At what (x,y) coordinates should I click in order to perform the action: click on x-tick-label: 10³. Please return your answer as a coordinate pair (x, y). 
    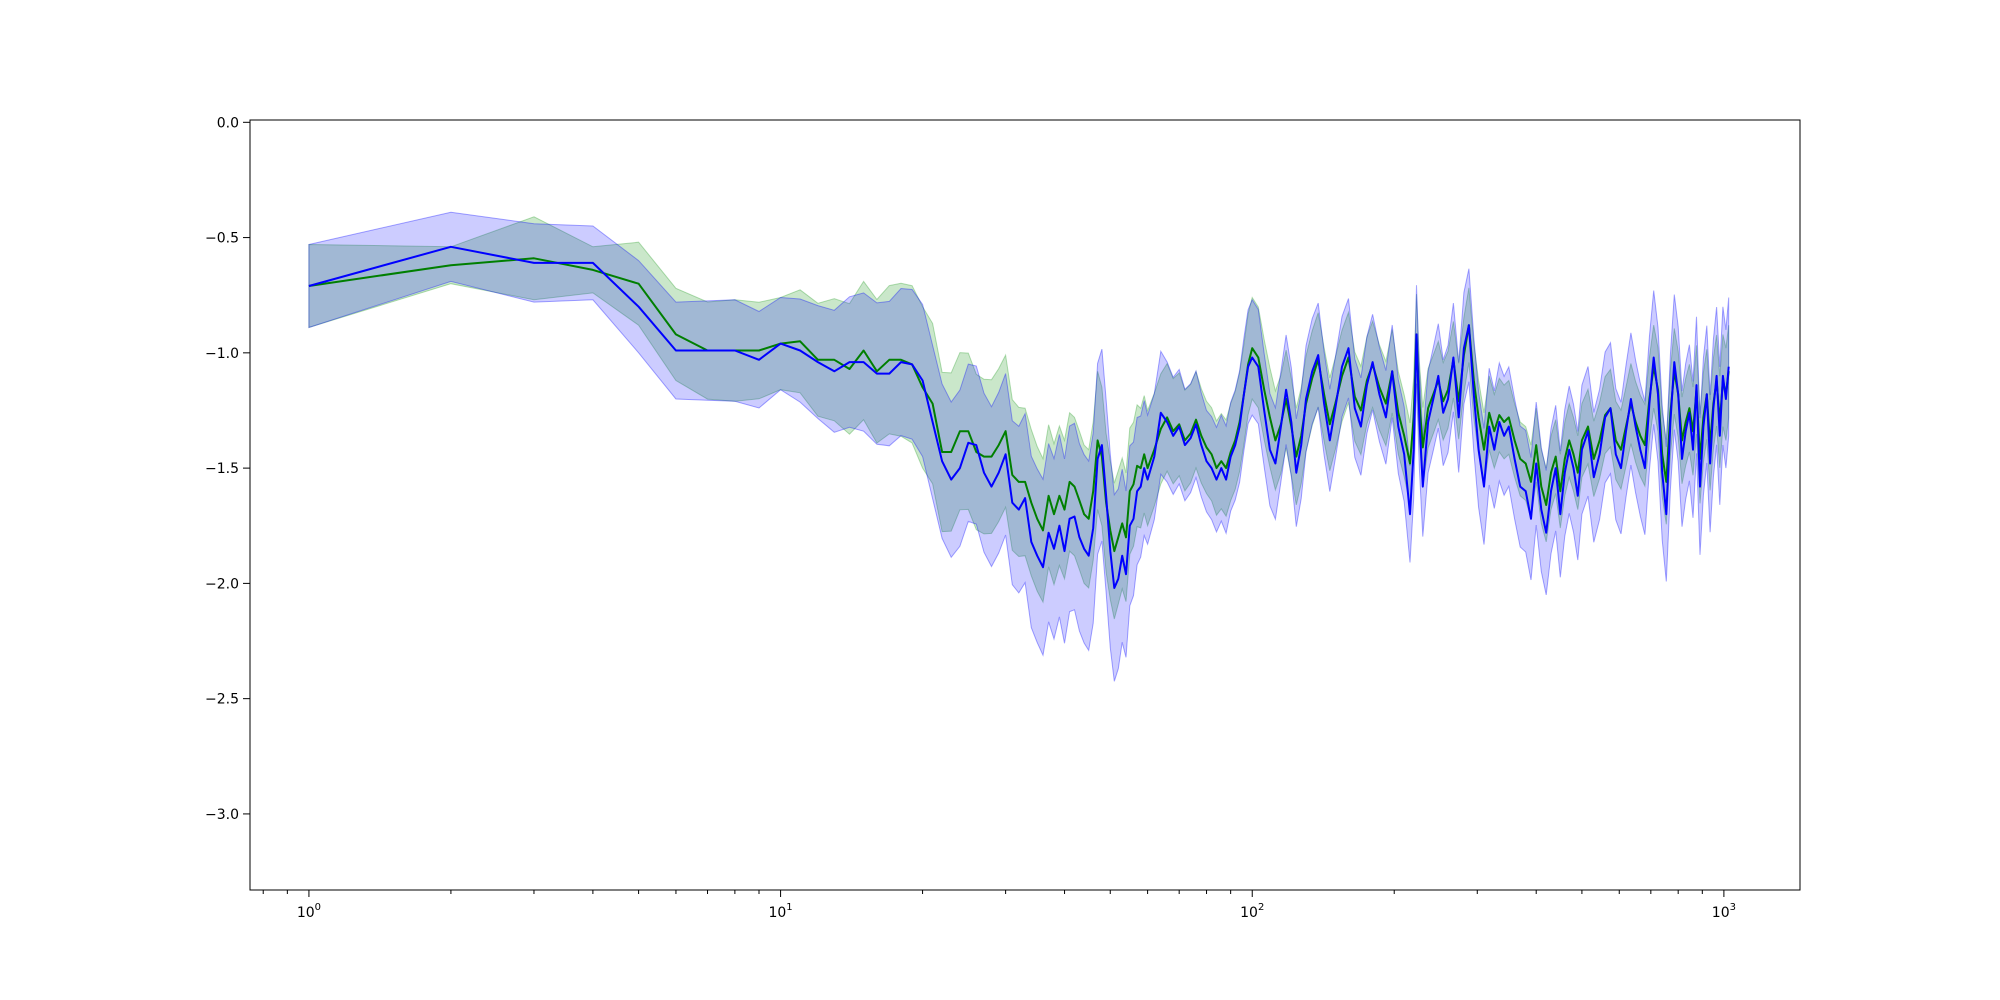
    Looking at the image, I should click on (1724, 911).